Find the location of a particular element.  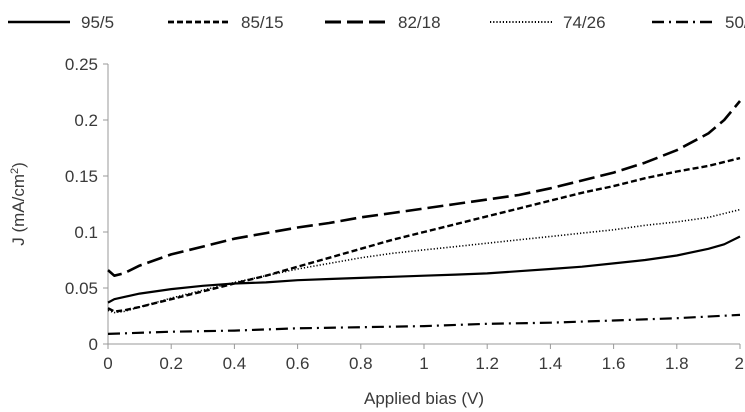

y-tick-label: 0.1 is located at coordinates (86, 232).